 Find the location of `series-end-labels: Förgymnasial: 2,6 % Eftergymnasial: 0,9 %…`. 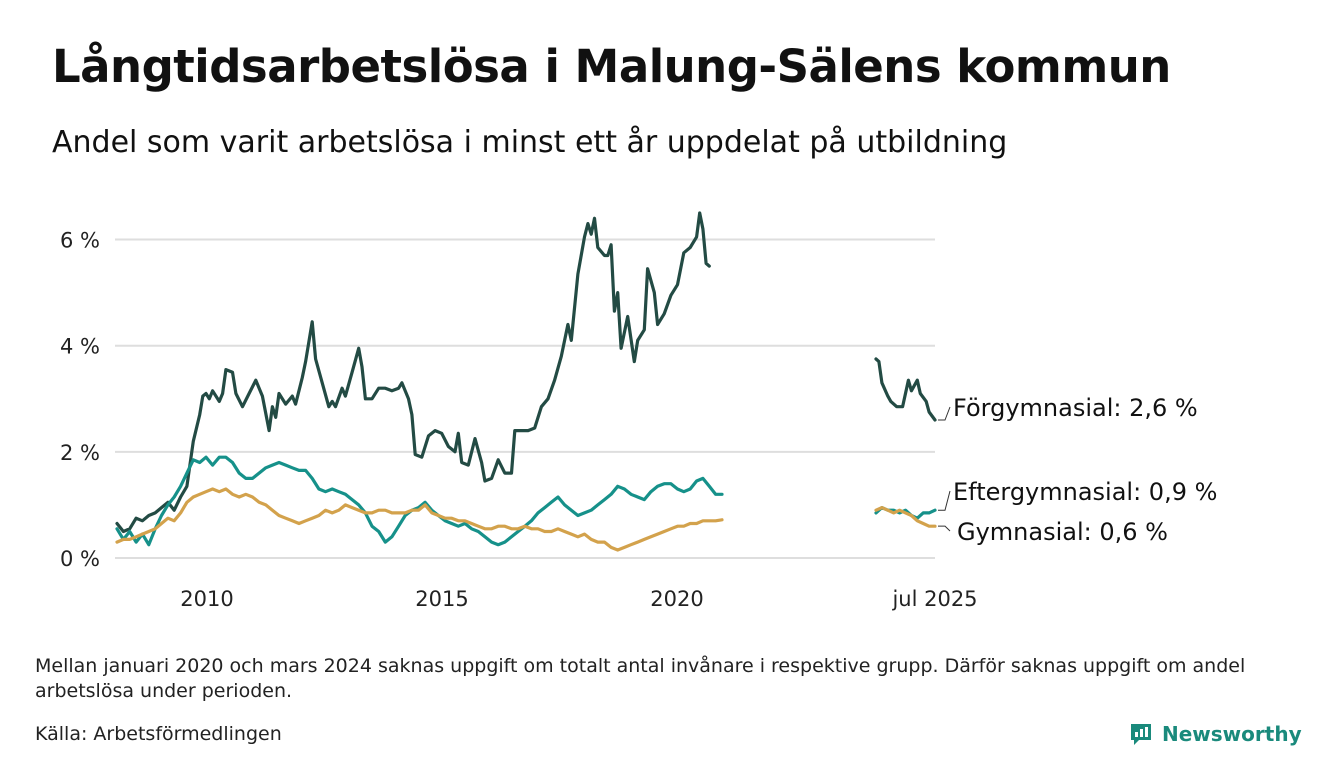

series-end-labels: Förgymnasial: 2,6 % Eftergymnasial: 0,9 %… is located at coordinates (1077, 470).